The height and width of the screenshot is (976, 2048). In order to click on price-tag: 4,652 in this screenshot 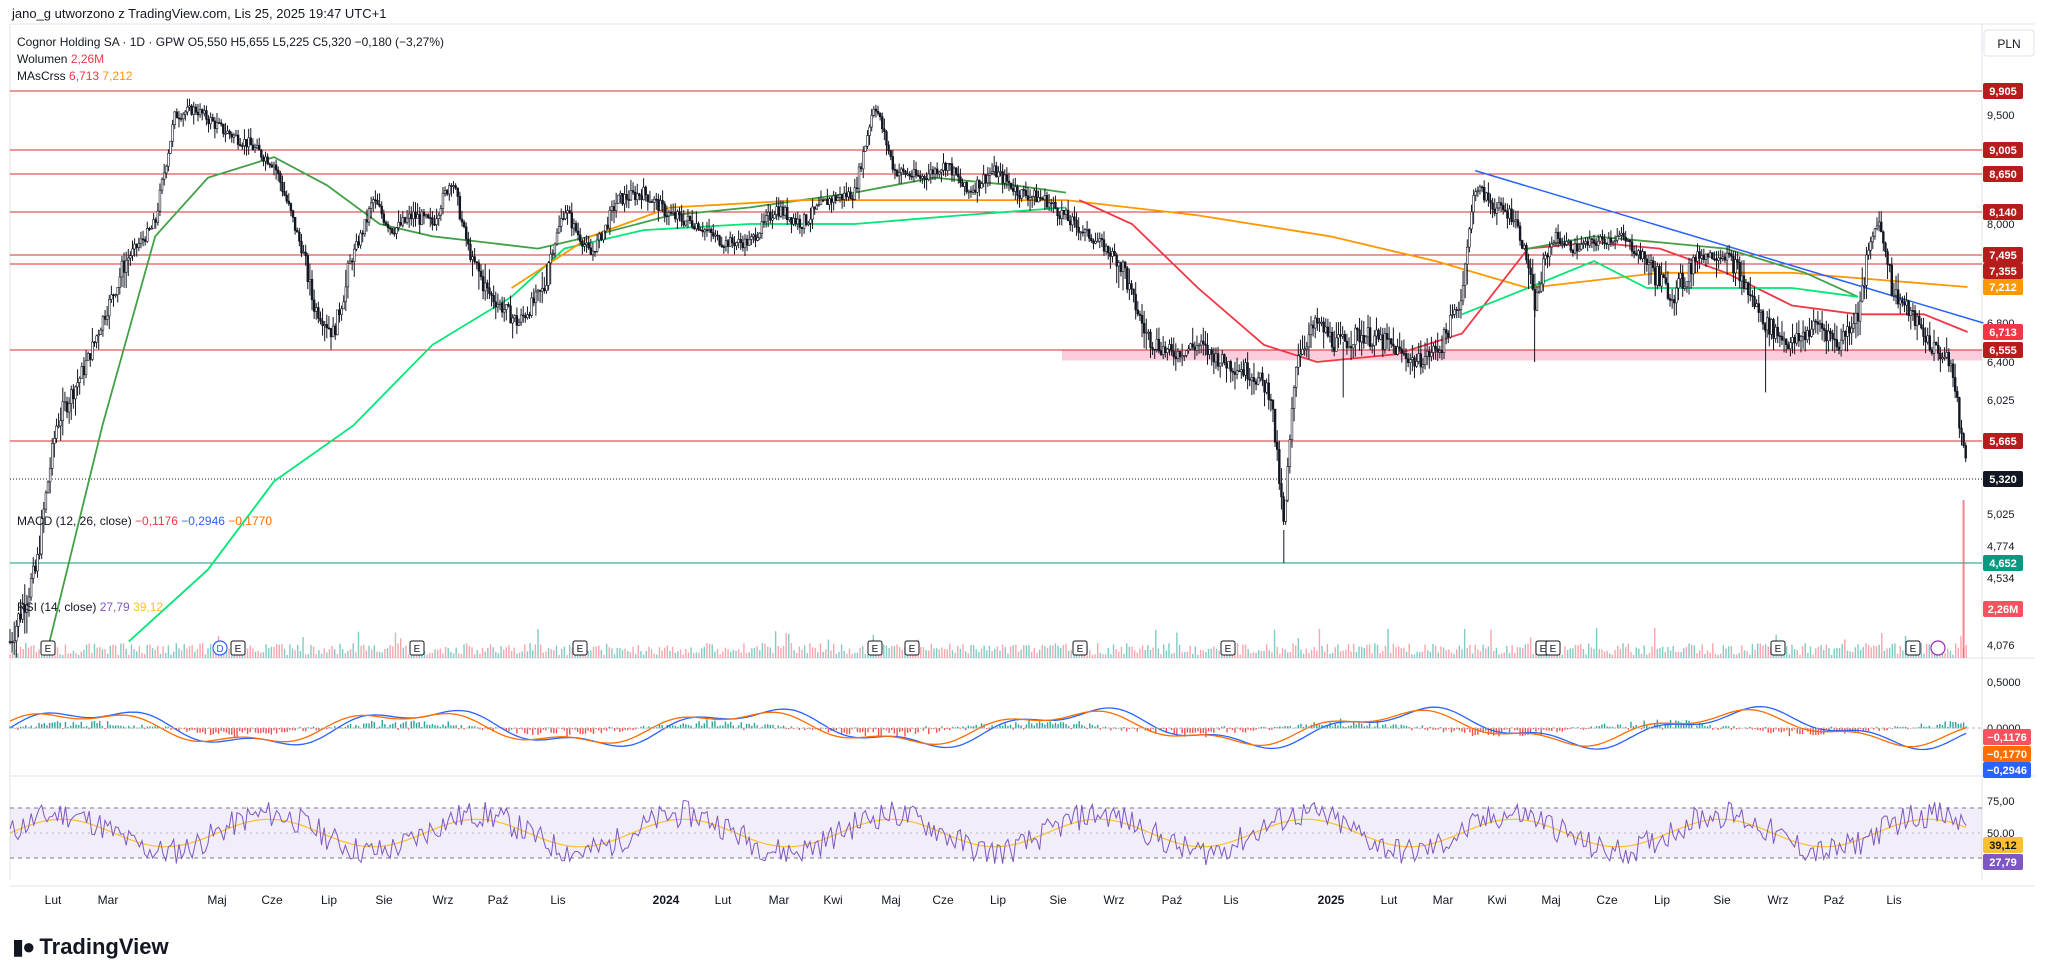, I will do `click(2003, 563)`.